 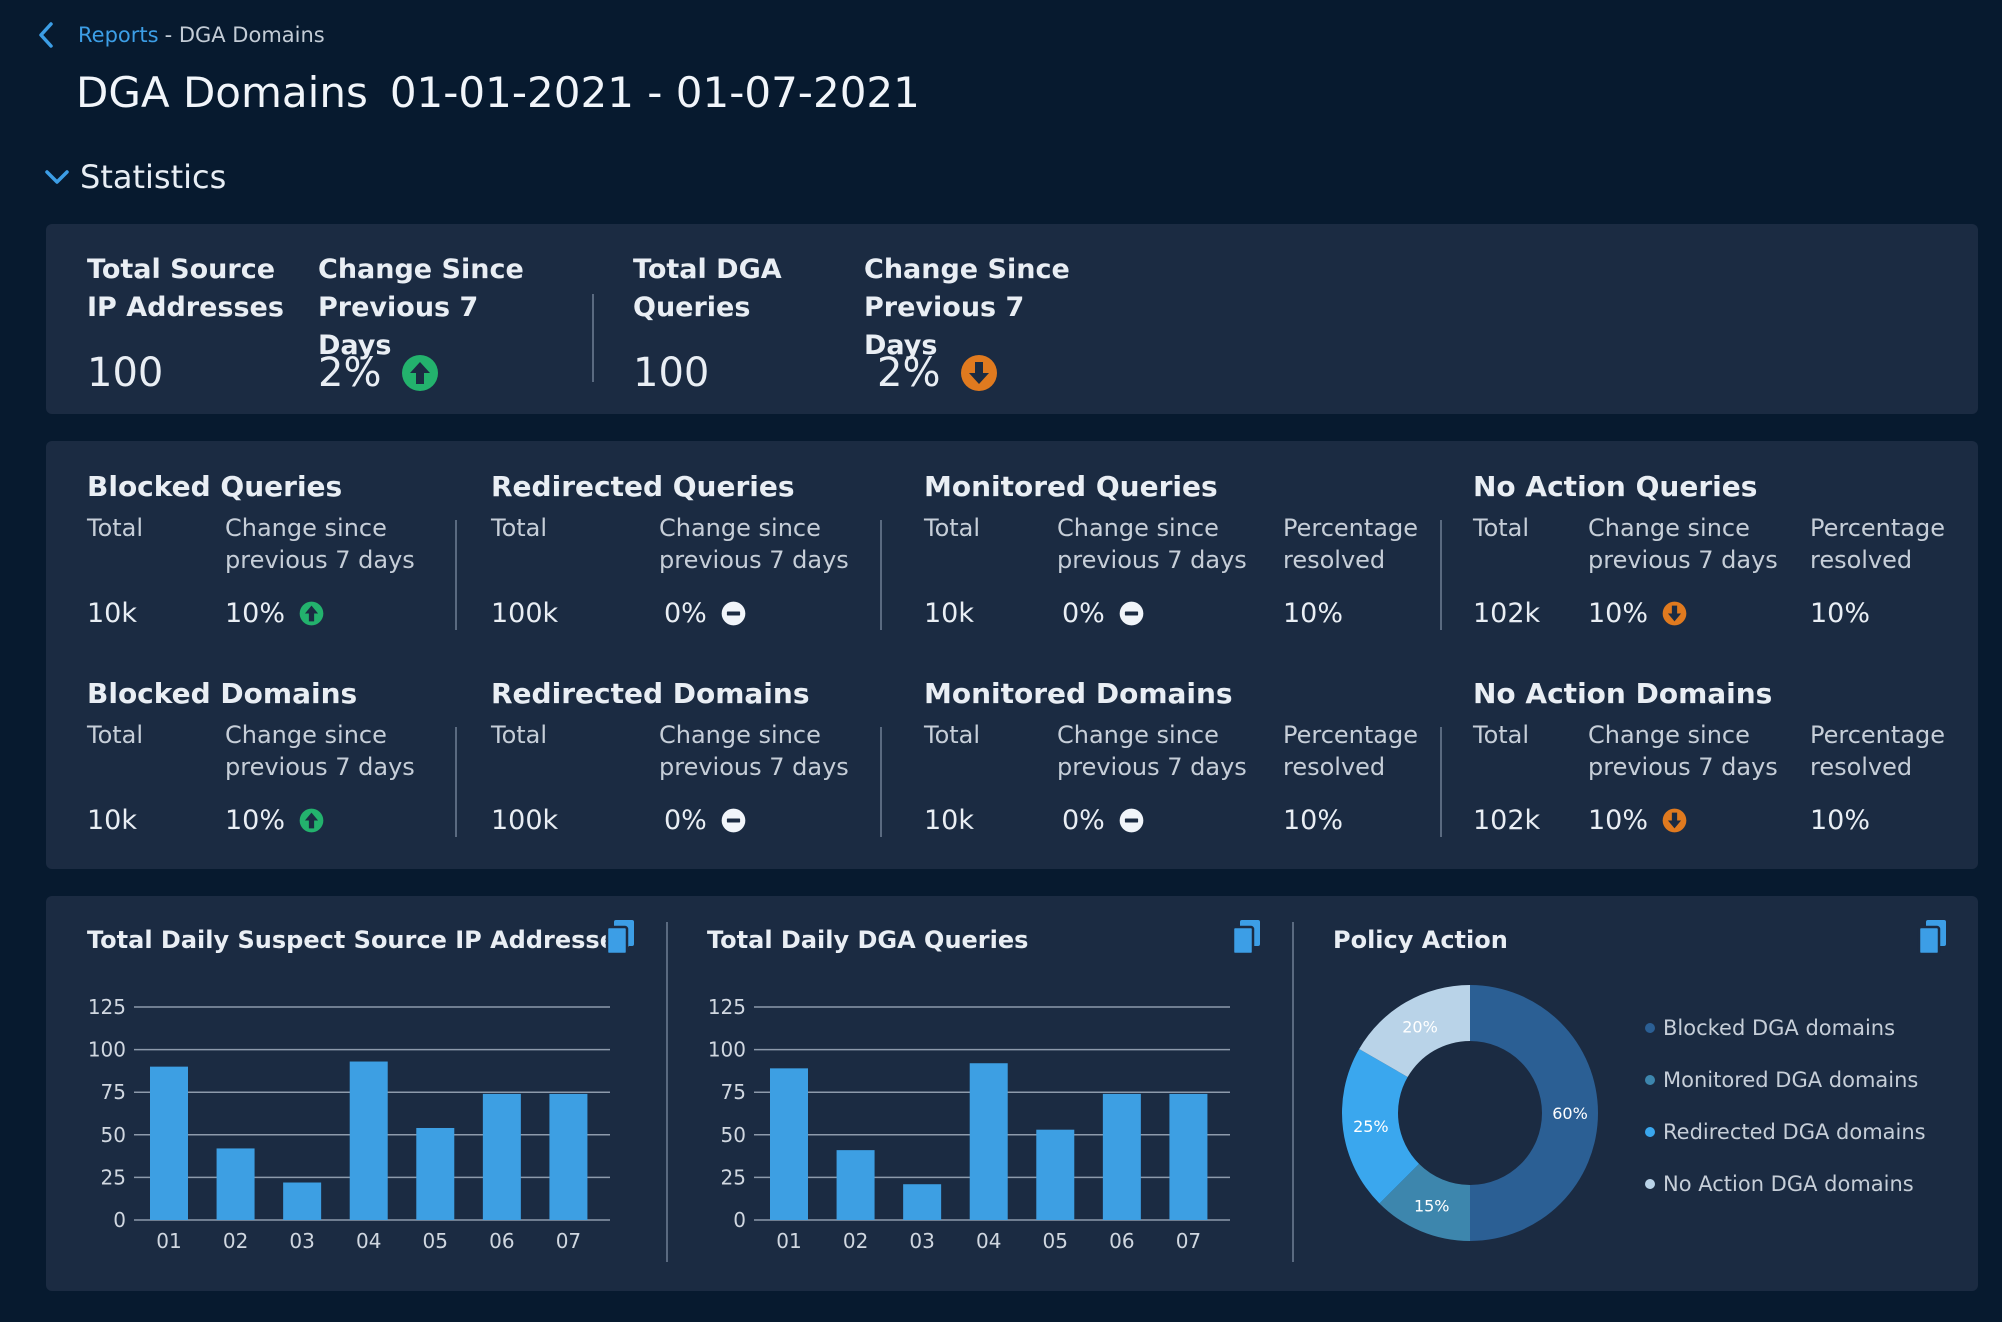 I want to click on x-tick-label: 01, so click(x=168, y=1241).